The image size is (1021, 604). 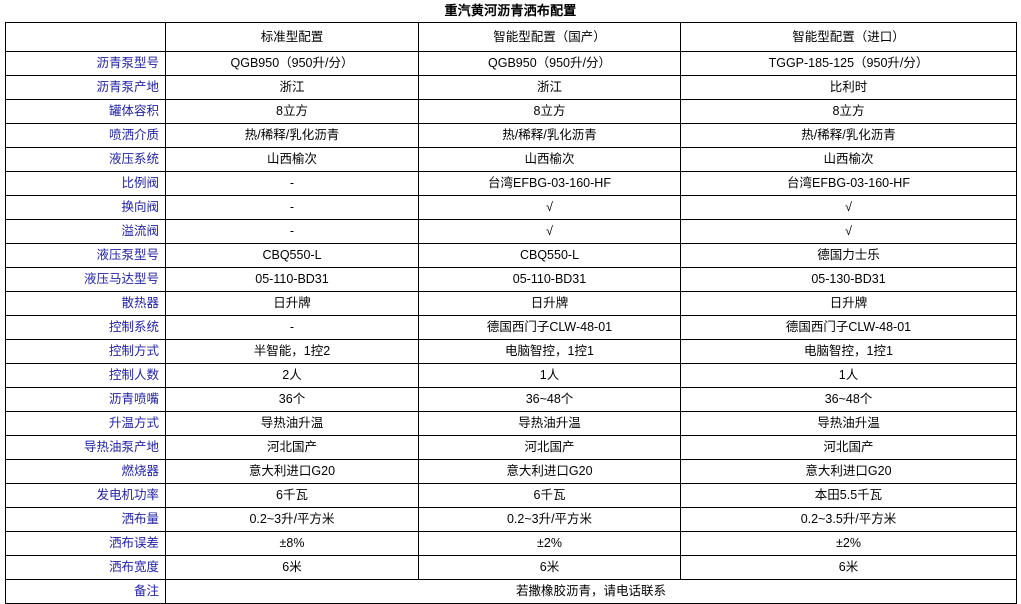 I want to click on page-title: 重汽黄河沥青洒布配置, so click(x=510, y=10).